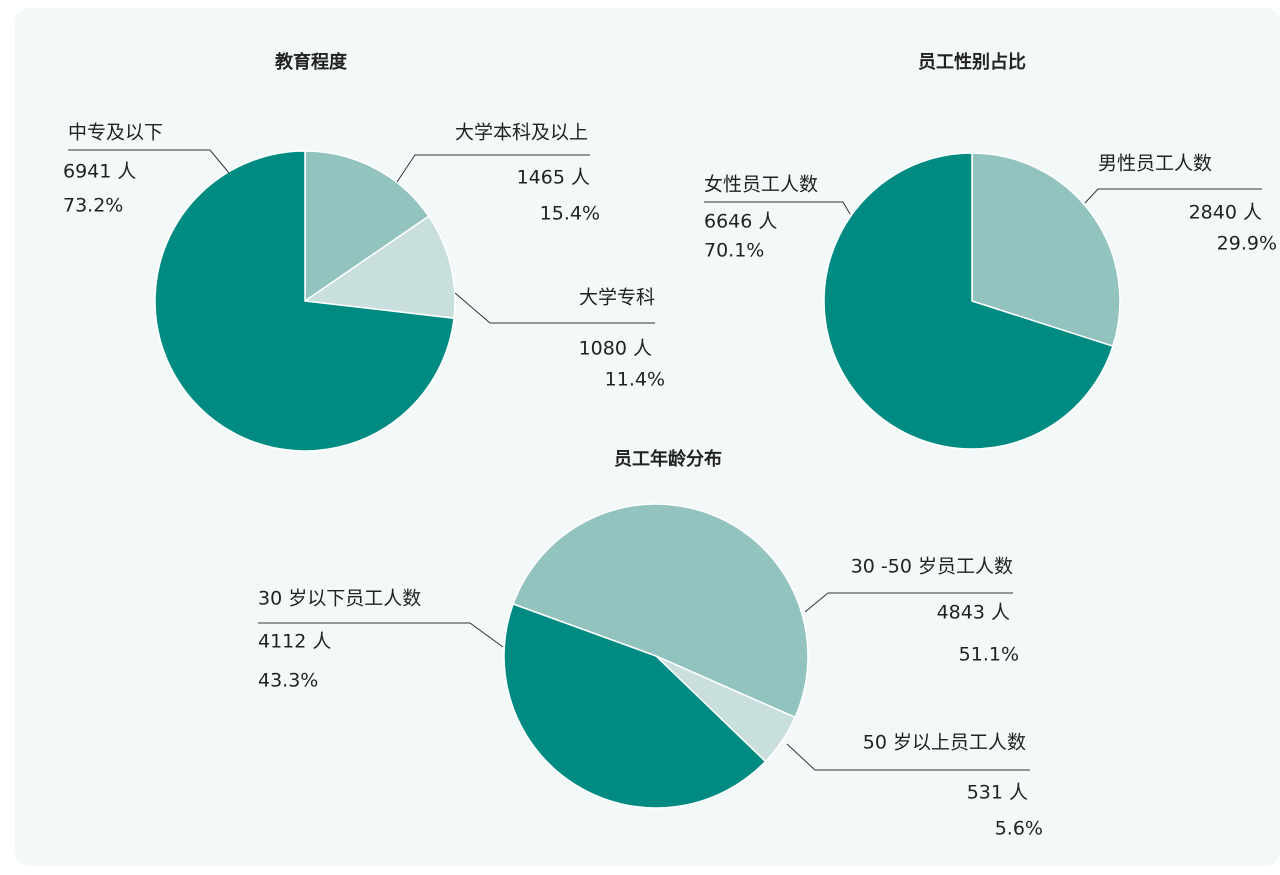 Image resolution: width=1280 pixels, height=875 pixels. Describe the element at coordinates (99, 172) in the screenshot. I see `value-label: 6941 人` at that location.